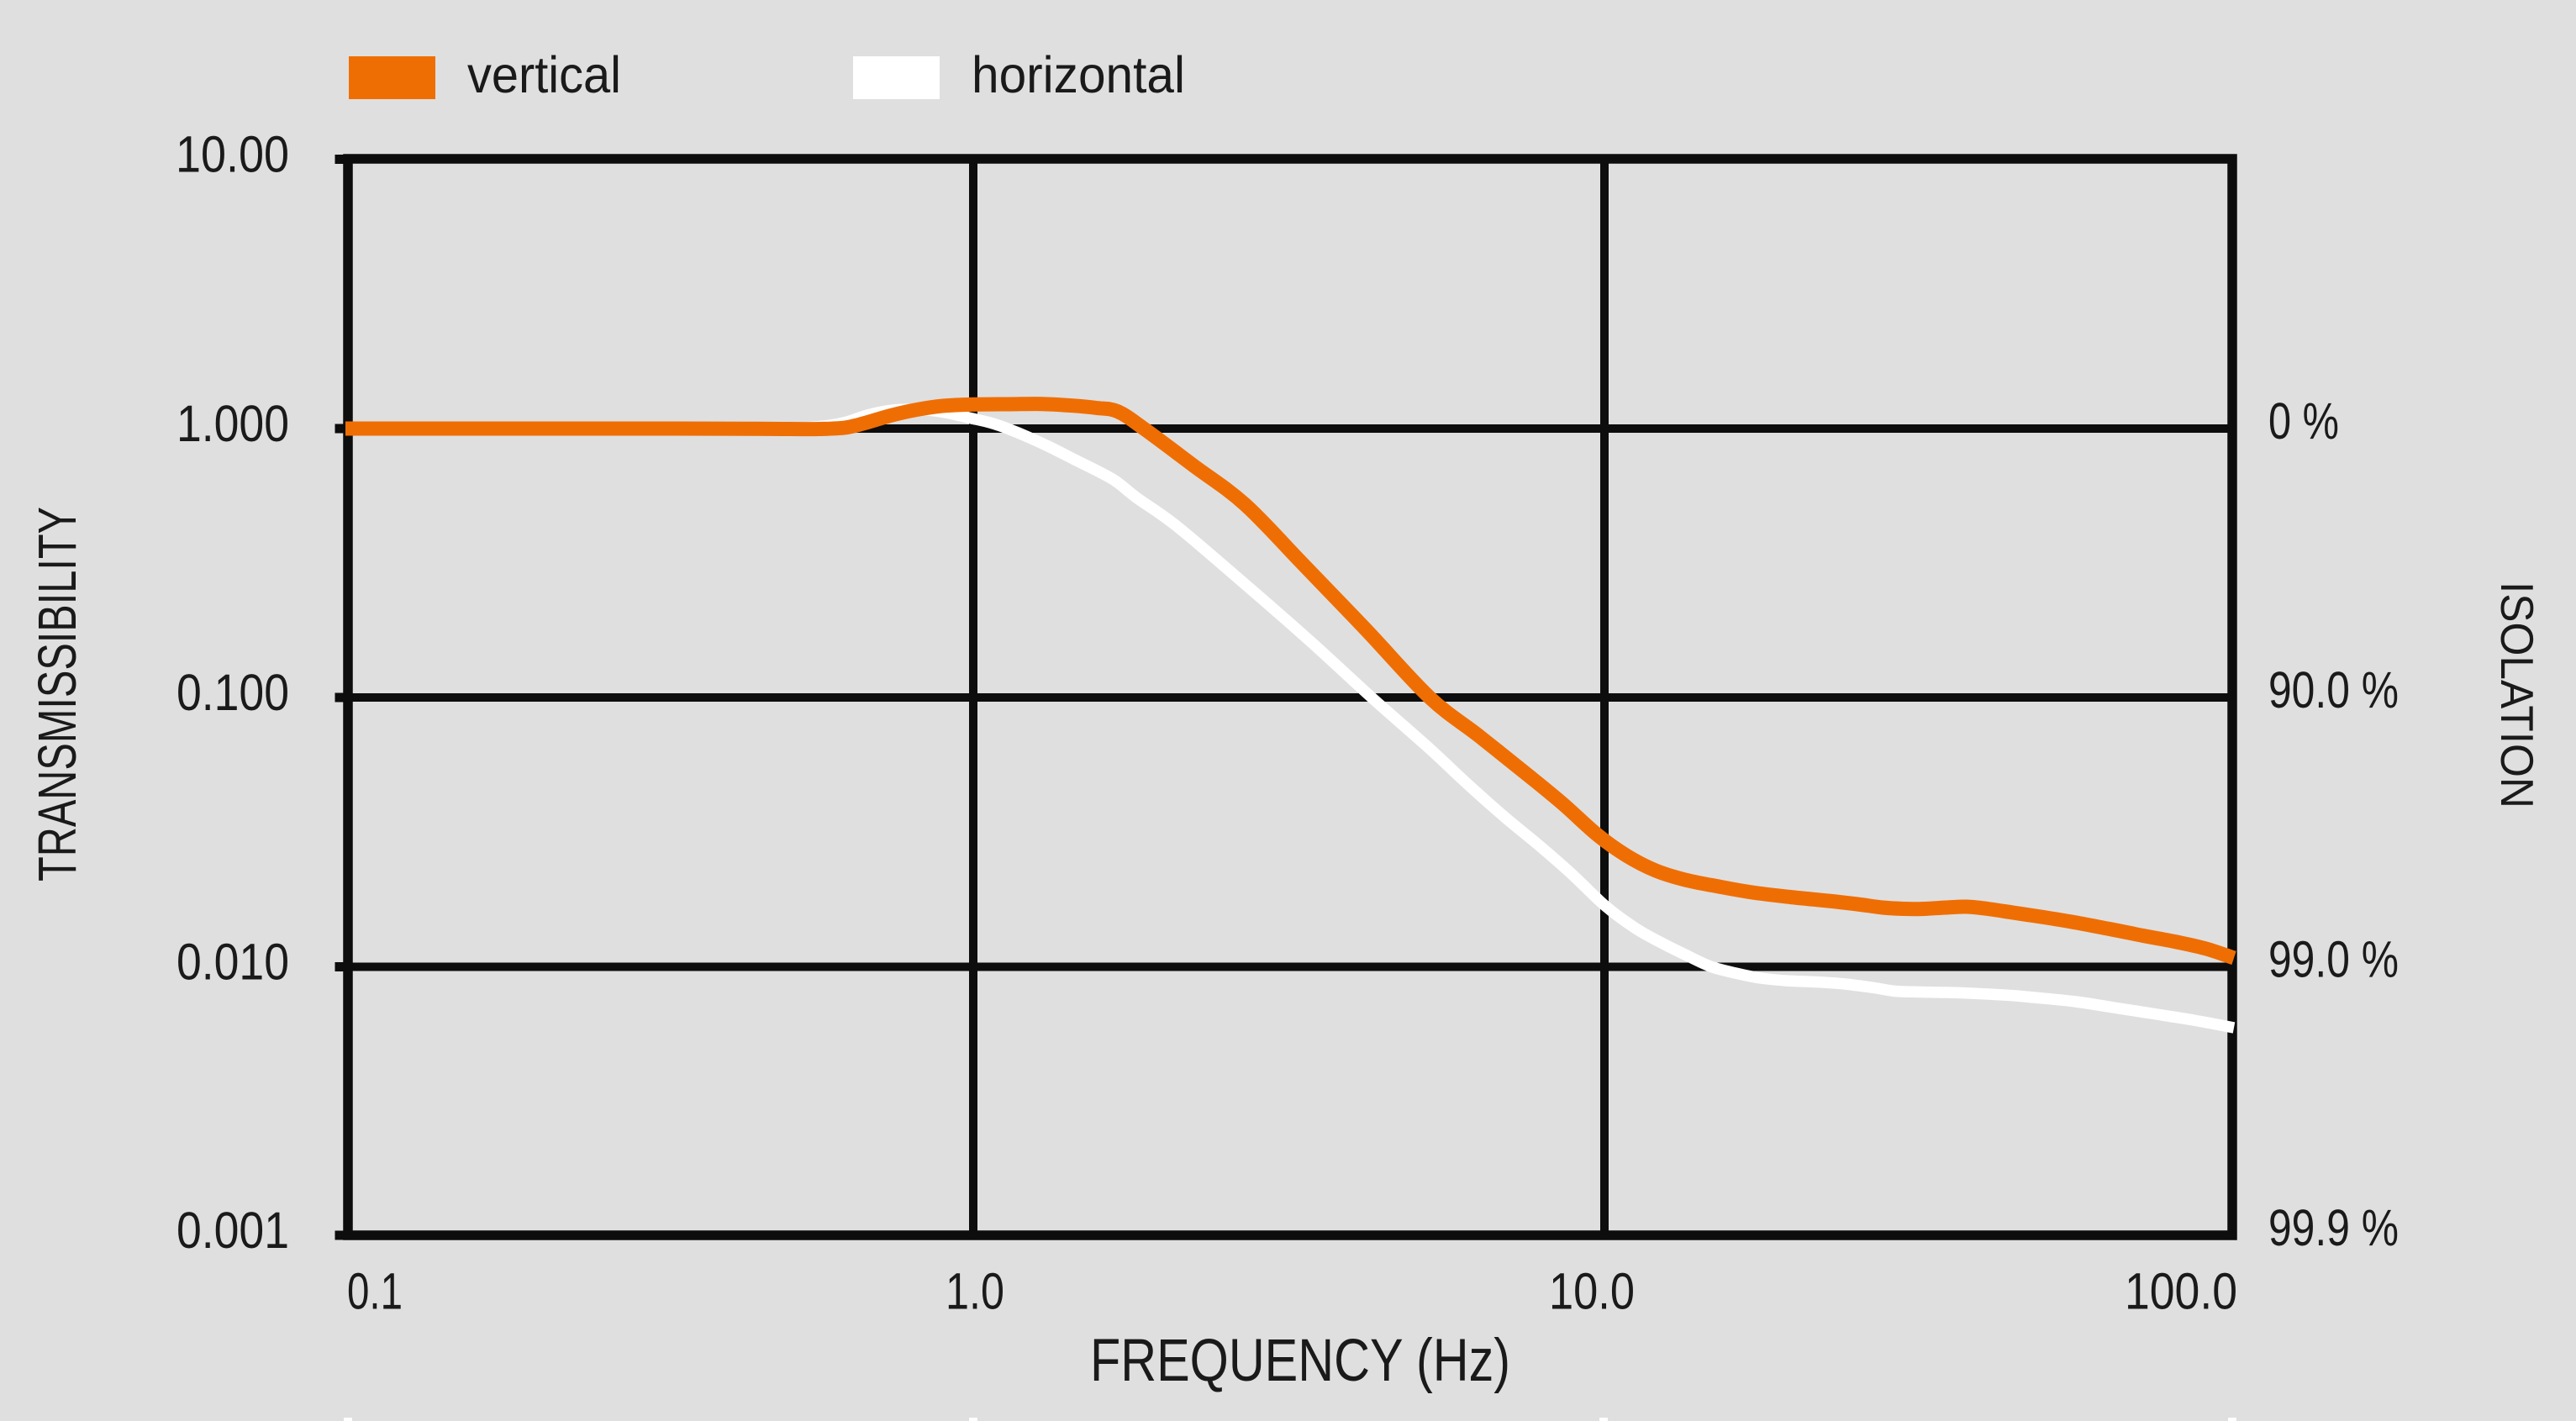 The height and width of the screenshot is (1421, 2576). I want to click on svg-text: 0.001, so click(232, 1230).